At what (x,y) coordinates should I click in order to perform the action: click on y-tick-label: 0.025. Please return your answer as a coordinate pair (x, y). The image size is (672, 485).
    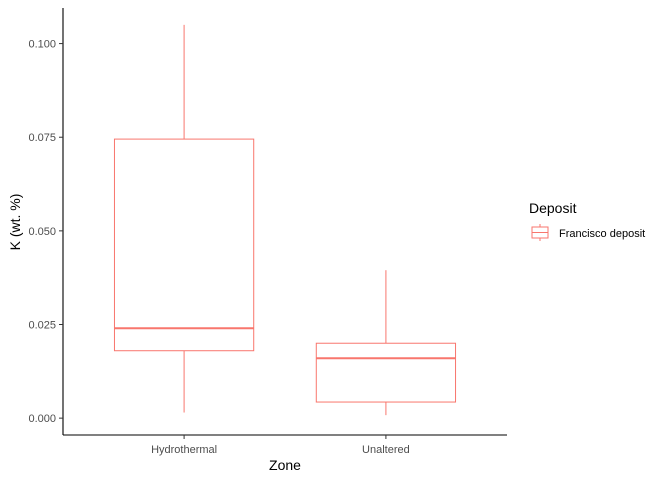
    Looking at the image, I should click on (42, 326).